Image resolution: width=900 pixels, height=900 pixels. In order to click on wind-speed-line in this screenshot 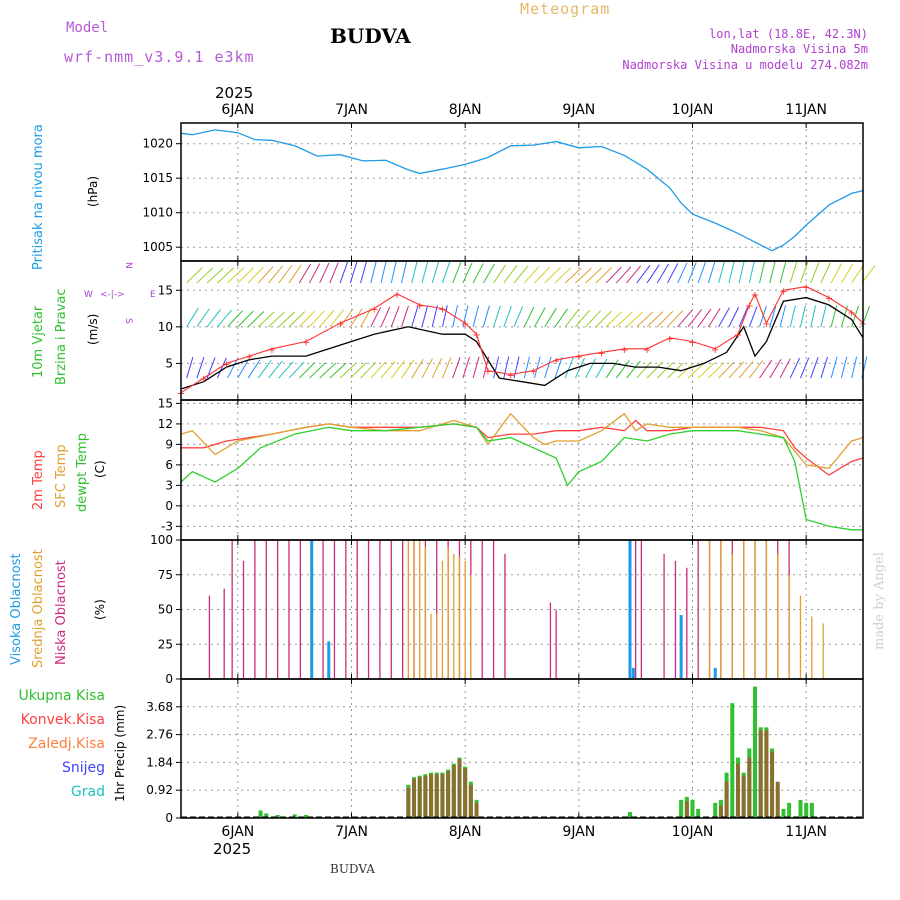, I will do `click(522, 343)`.